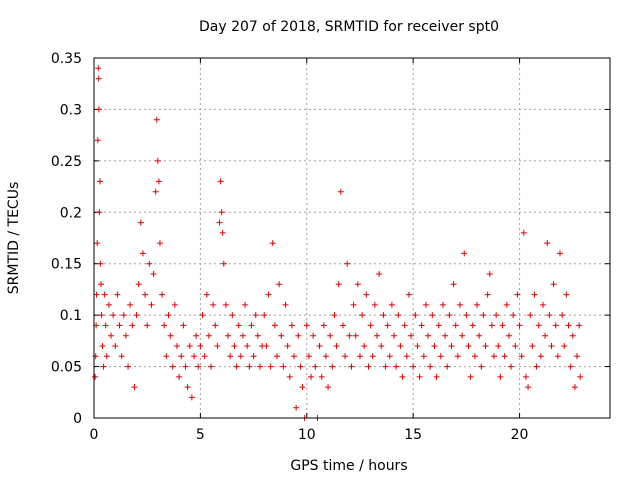  Describe the element at coordinates (413, 435) in the screenshot. I see `x-tick-label: 15` at that location.